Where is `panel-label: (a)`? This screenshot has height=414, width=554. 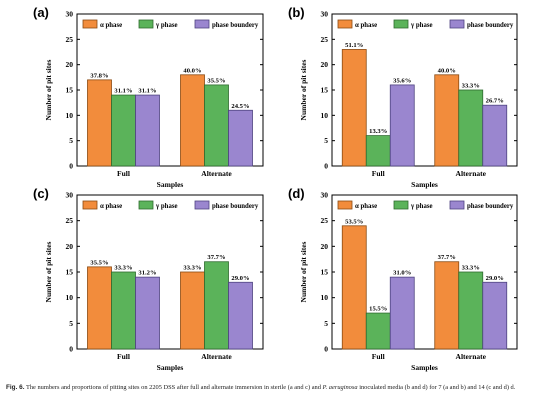 panel-label: (a) is located at coordinates (41, 12).